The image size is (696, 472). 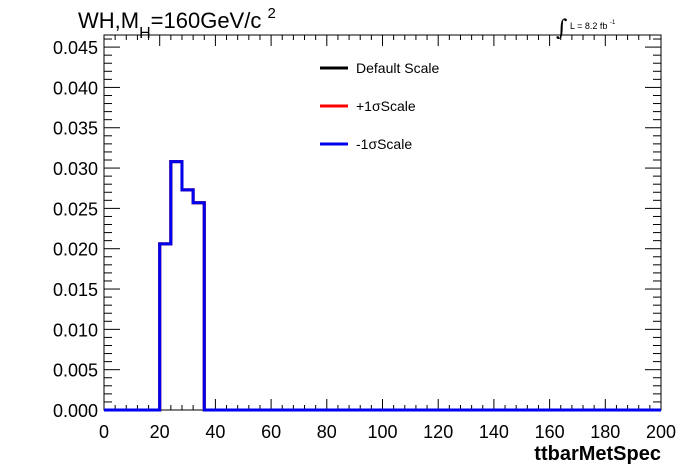 What do you see at coordinates (271, 13) in the screenshot?
I see `title-superscript: 2` at bounding box center [271, 13].